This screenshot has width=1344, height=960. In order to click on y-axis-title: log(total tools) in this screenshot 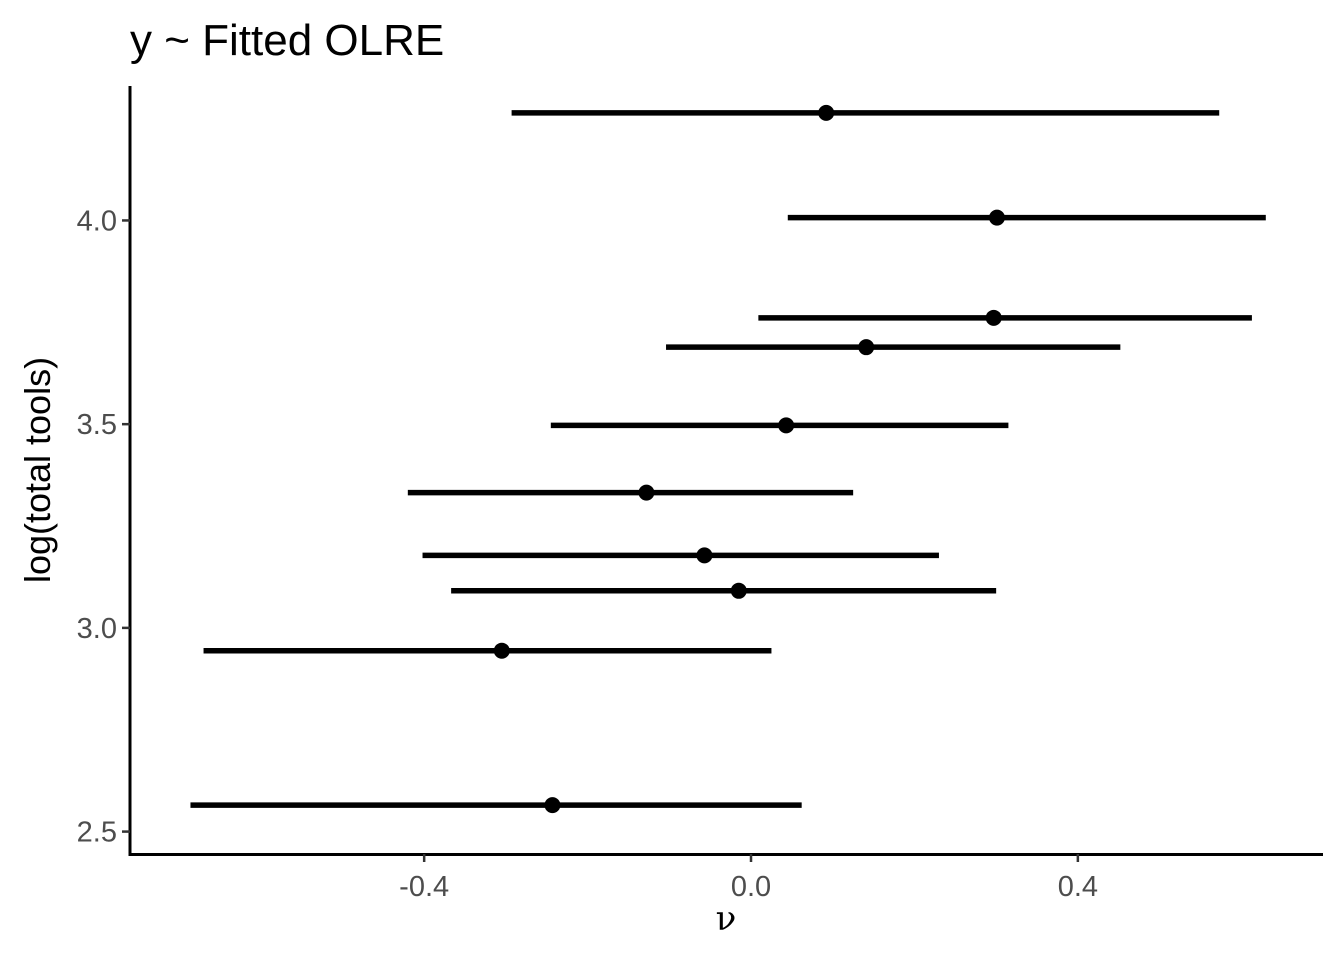, I will do `click(37, 470)`.